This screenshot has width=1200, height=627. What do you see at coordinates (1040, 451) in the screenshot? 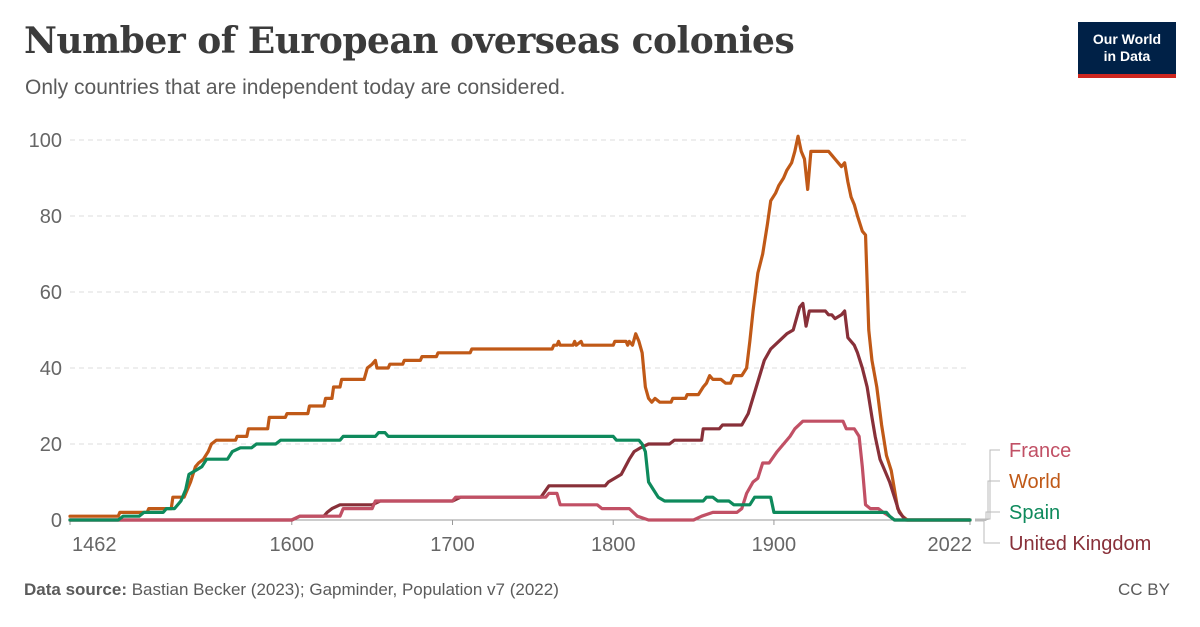
I see `end-label-france: France` at bounding box center [1040, 451].